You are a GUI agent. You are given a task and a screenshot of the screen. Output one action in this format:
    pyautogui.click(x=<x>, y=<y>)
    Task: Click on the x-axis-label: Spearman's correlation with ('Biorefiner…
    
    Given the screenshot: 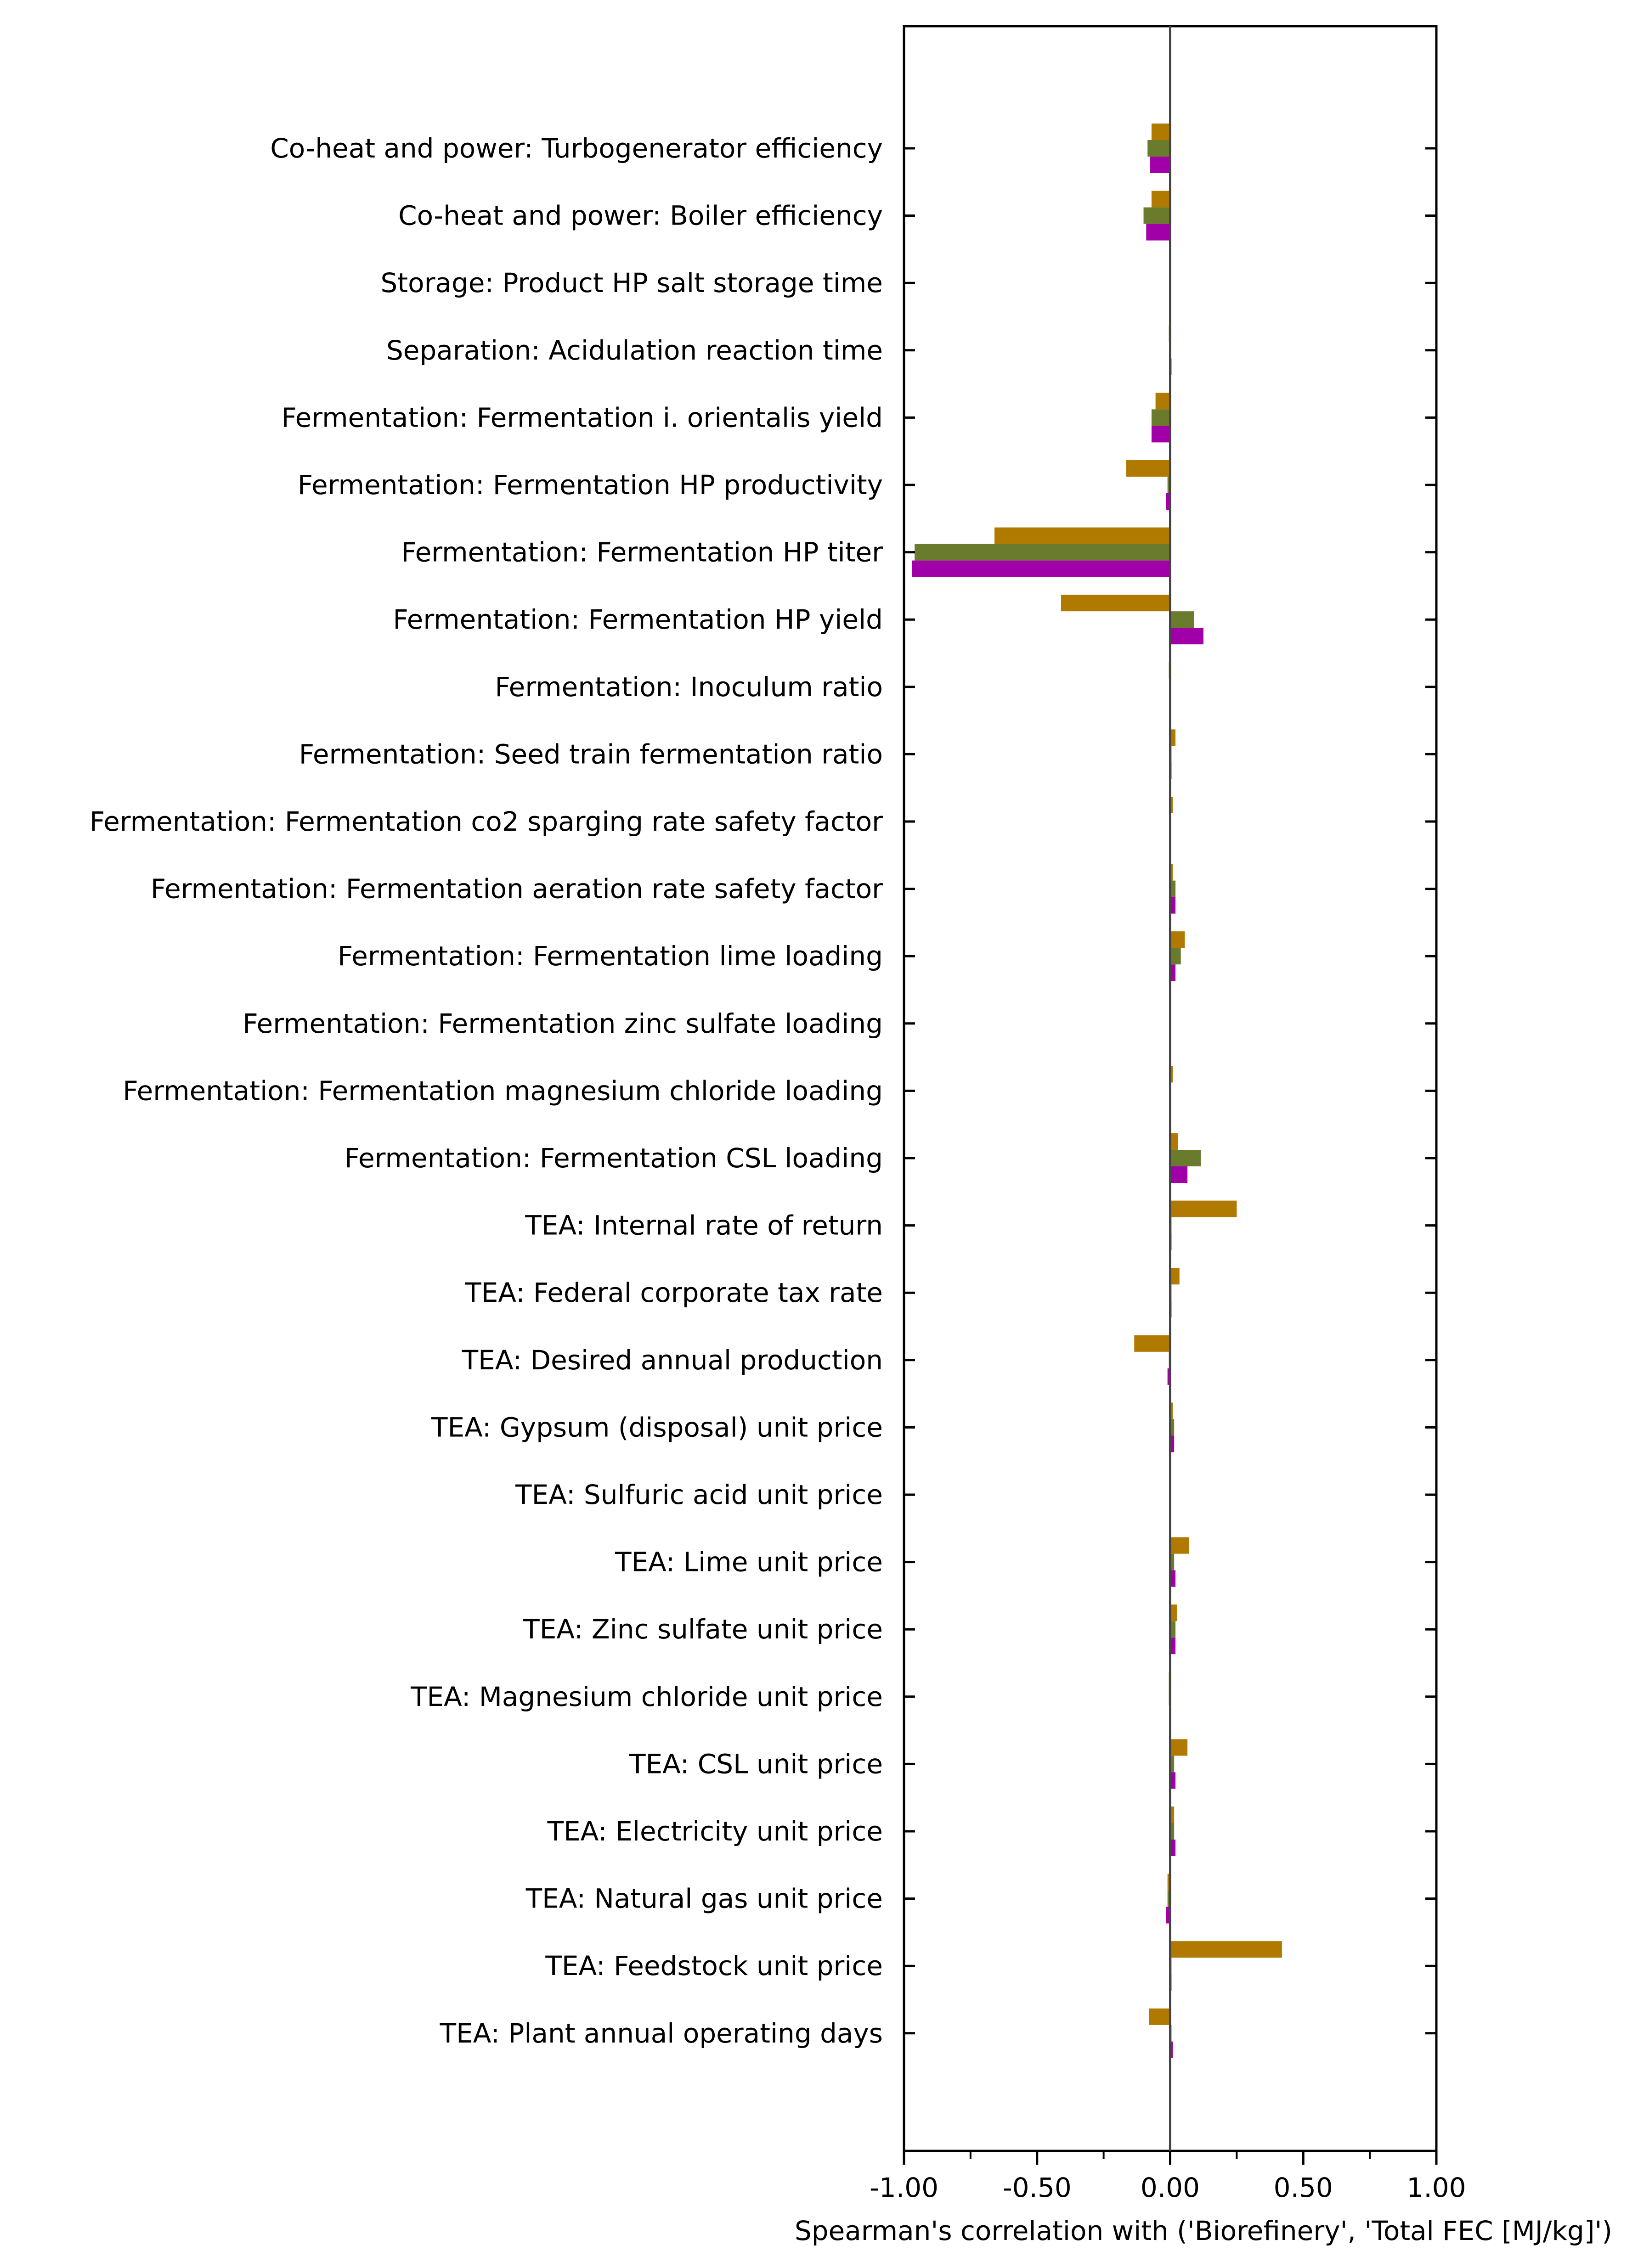 What is the action you would take?
    pyautogui.click(x=1203, y=2231)
    